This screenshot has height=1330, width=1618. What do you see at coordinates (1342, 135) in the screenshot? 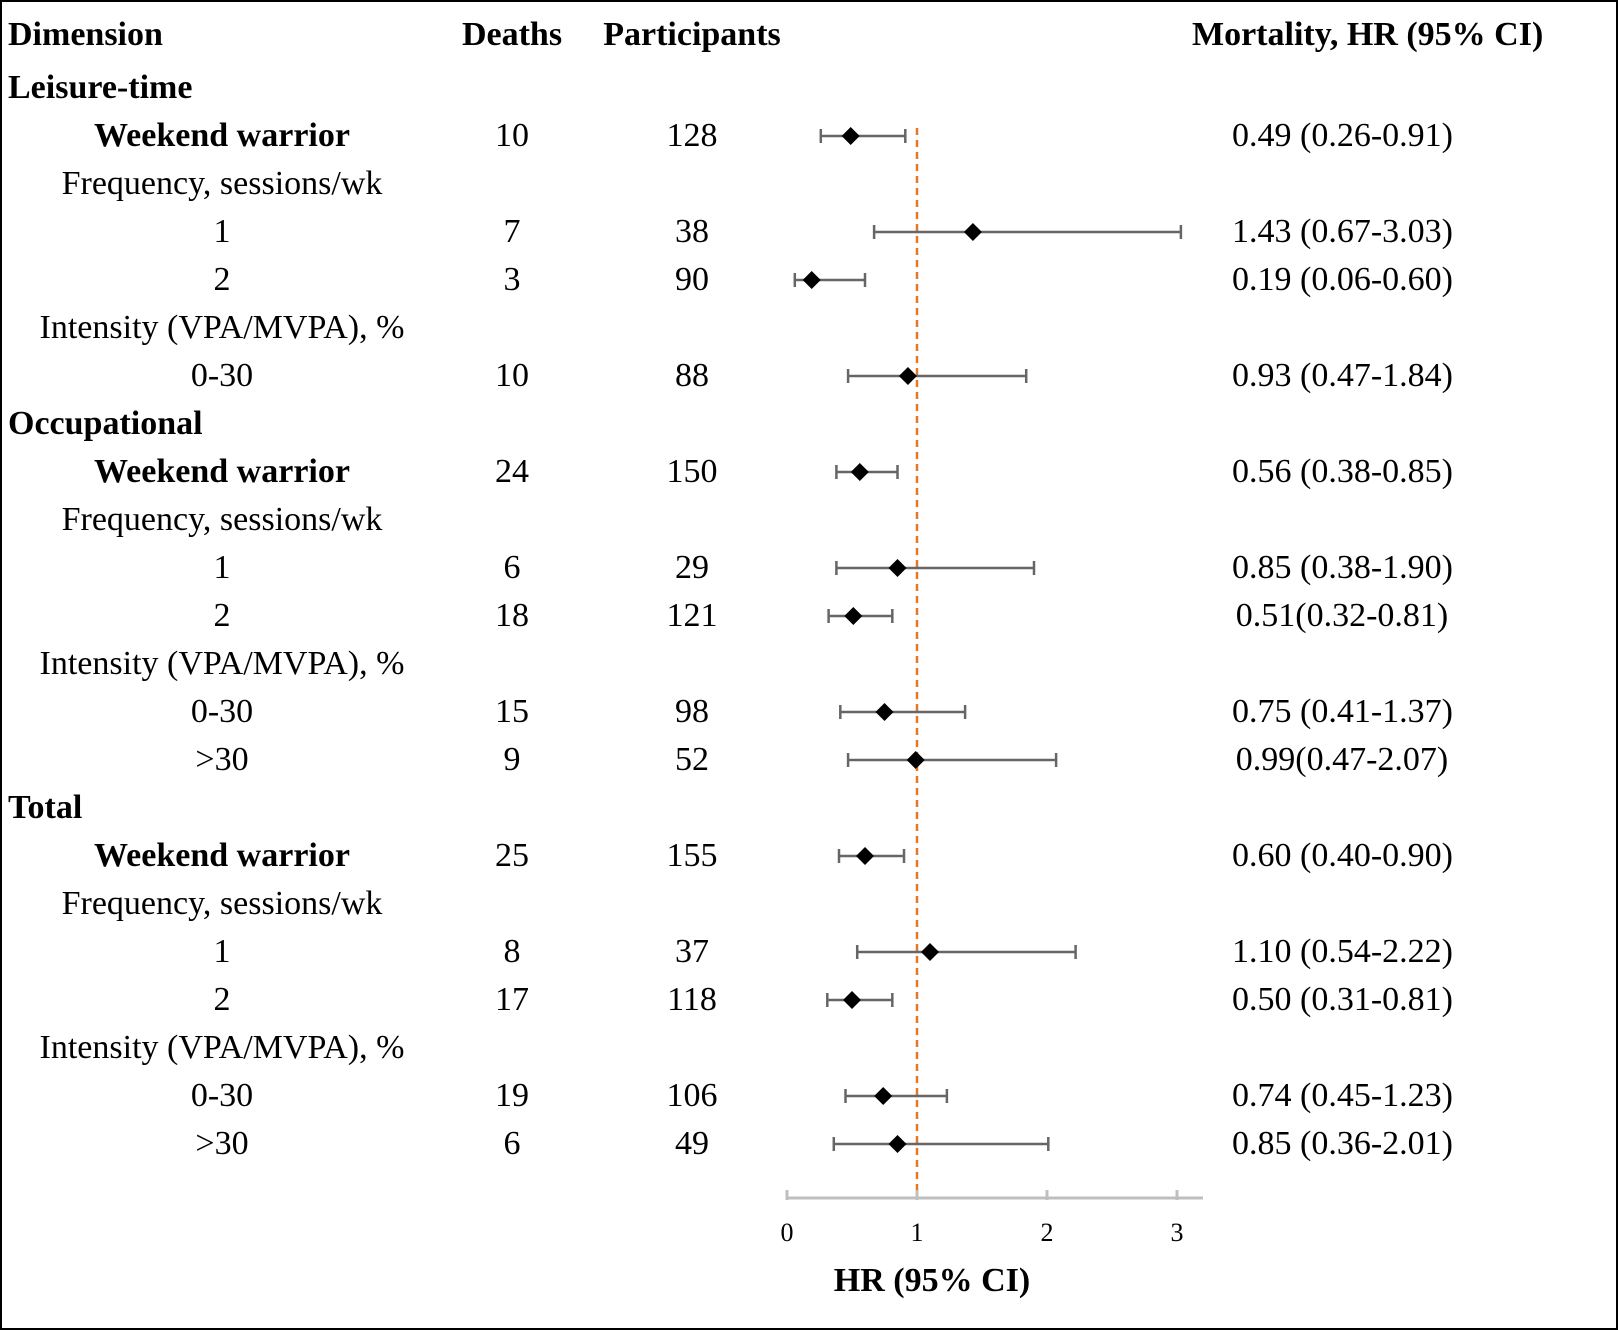
I see `hr-ci-text: 0.49 (0.26-0.91)` at bounding box center [1342, 135].